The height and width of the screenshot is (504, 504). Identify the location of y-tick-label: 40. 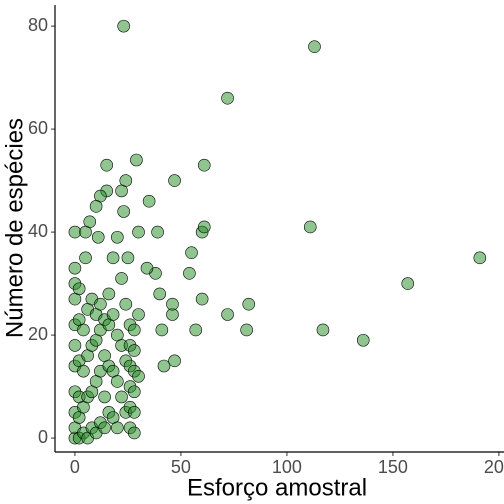
(38, 231).